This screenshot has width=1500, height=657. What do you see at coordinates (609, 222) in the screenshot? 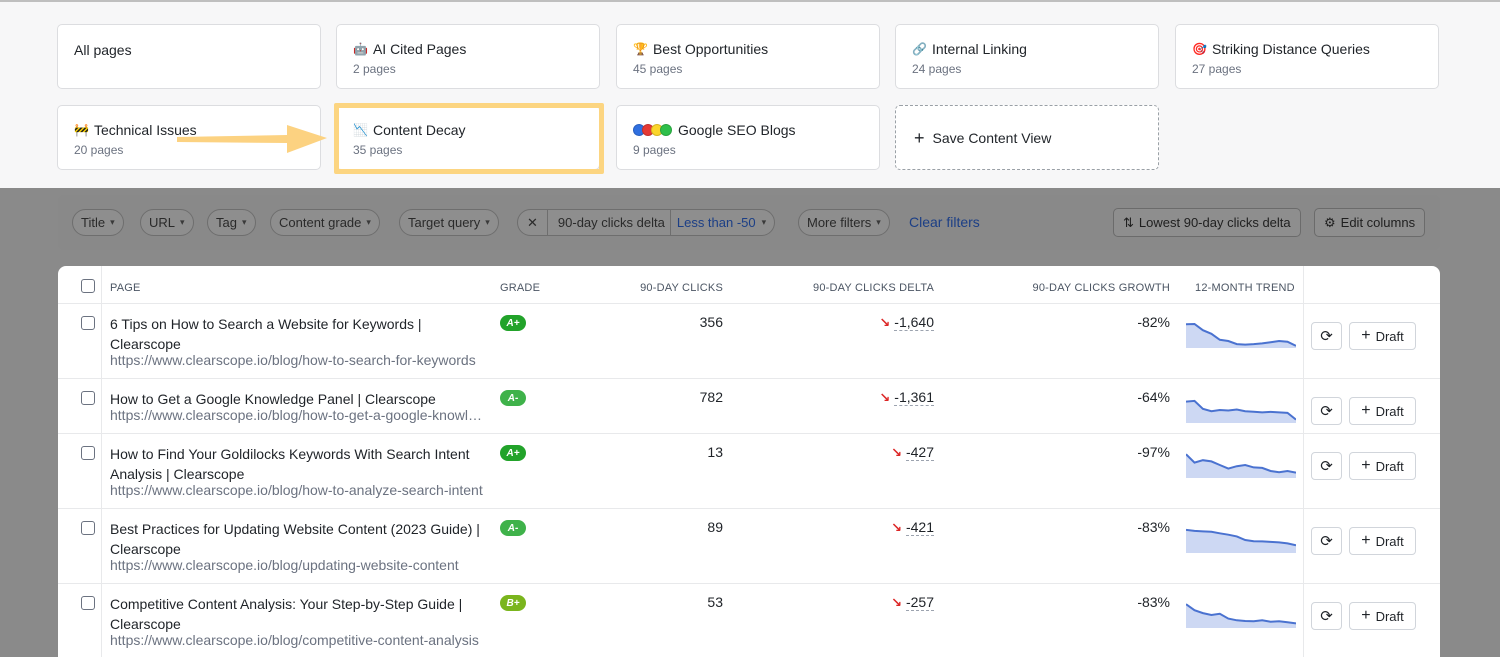
I see `filter-label: 90-day clicks delta` at bounding box center [609, 222].